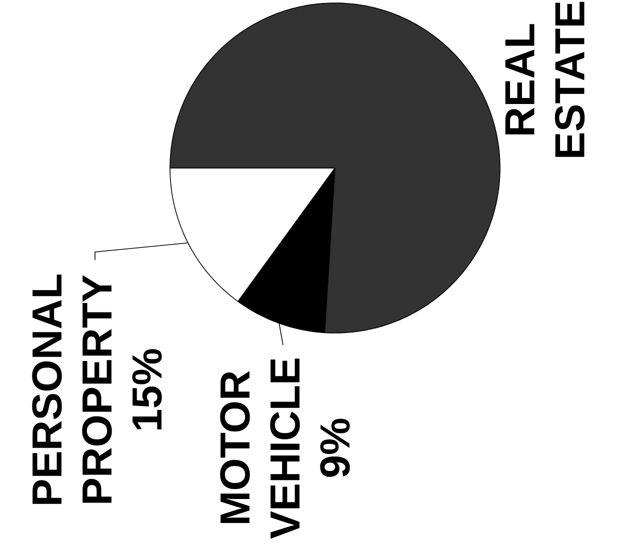 This screenshot has width=631, height=554. Describe the element at coordinates (260, 448) in the screenshot. I see `slice-label: MOTOR VEHICLE` at that location.